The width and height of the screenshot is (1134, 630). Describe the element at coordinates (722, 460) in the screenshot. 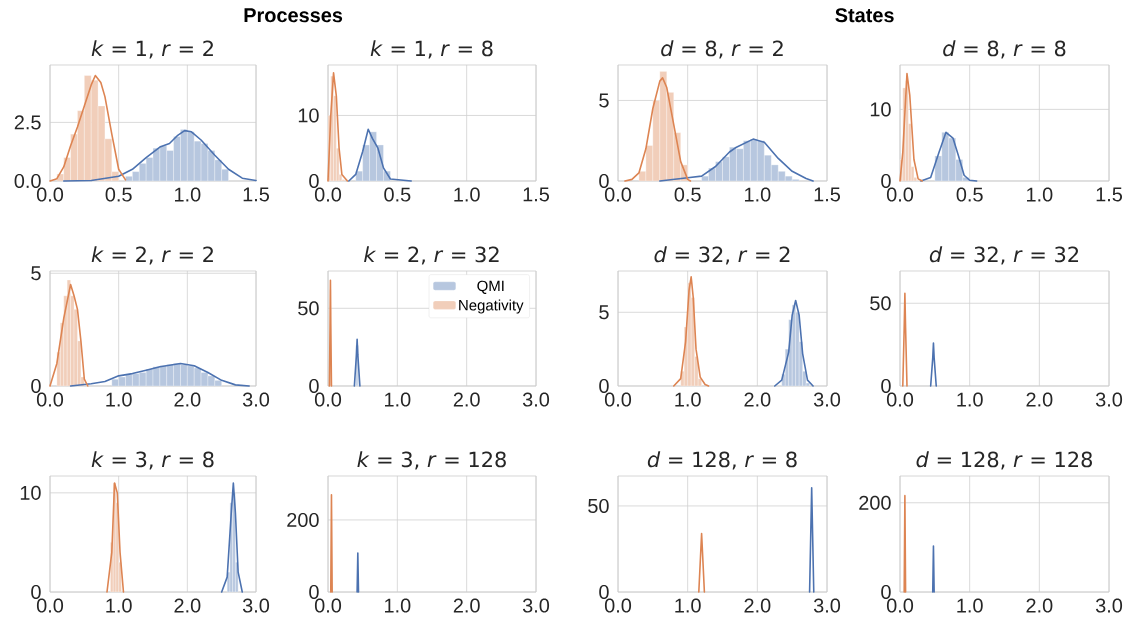

I see `chart-title: d = 128, r = 8` at that location.